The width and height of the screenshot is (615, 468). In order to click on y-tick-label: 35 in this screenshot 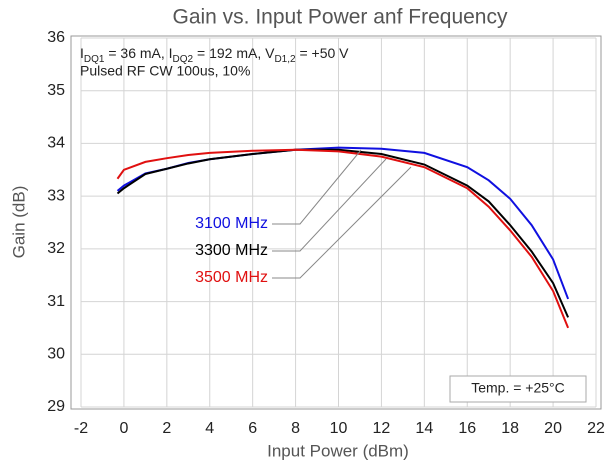, I will do `click(56, 90)`.